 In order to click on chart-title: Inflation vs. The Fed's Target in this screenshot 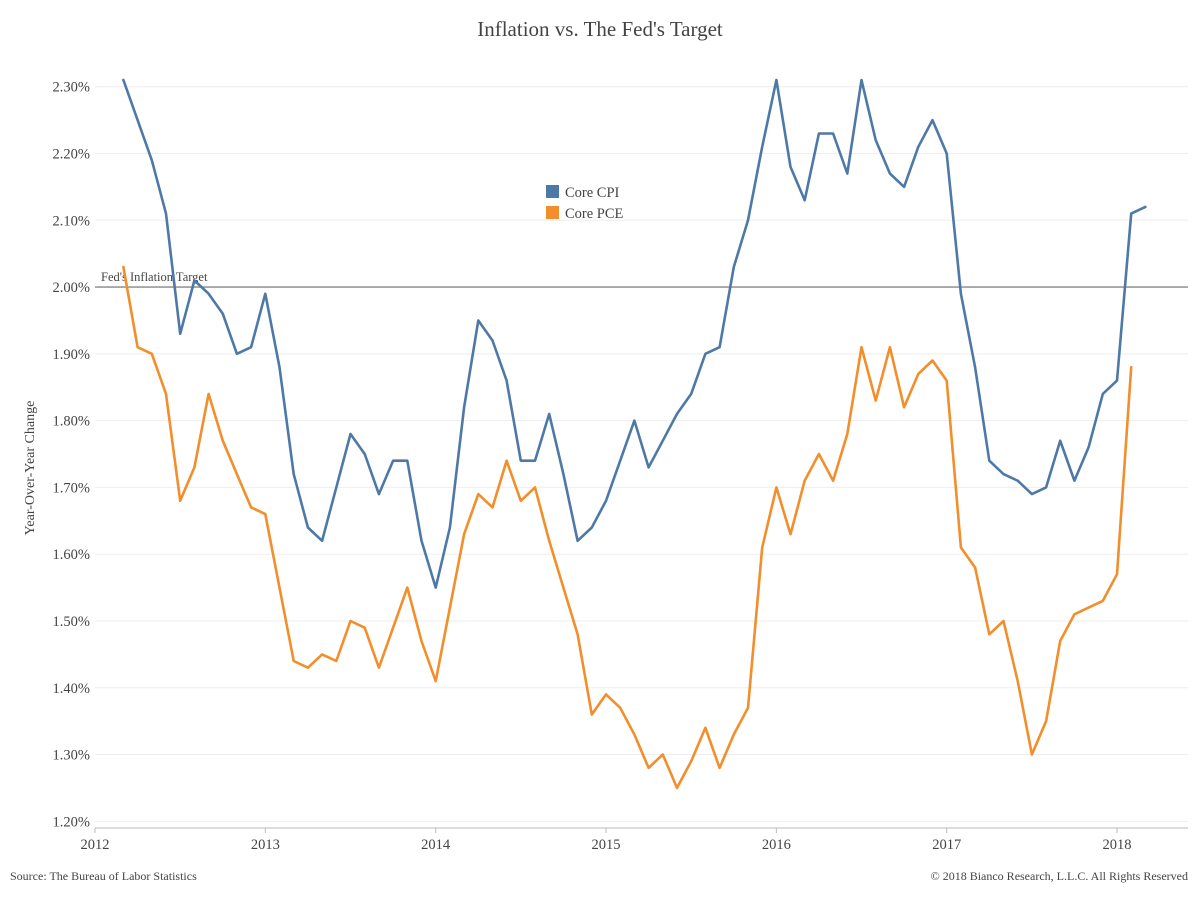, I will do `click(600, 29)`.